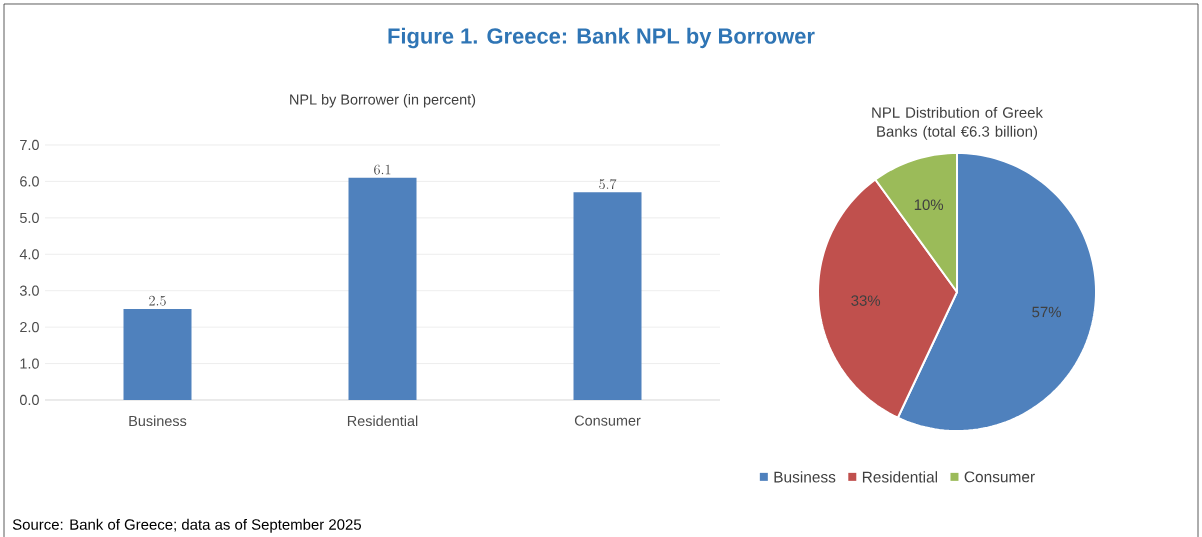 The height and width of the screenshot is (537, 1202). I want to click on y-tick-label: 7.0, so click(29, 144).